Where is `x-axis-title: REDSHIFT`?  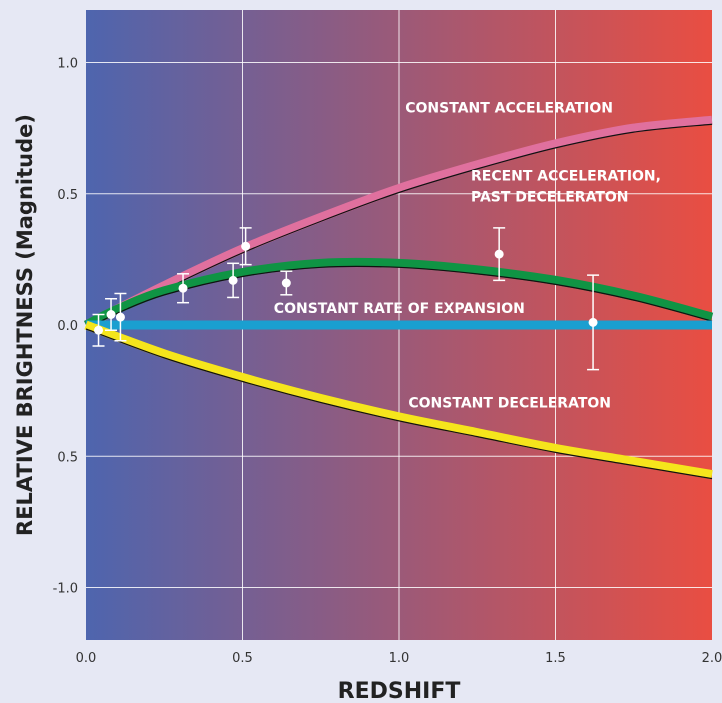 x-axis-title: REDSHIFT is located at coordinates (399, 691).